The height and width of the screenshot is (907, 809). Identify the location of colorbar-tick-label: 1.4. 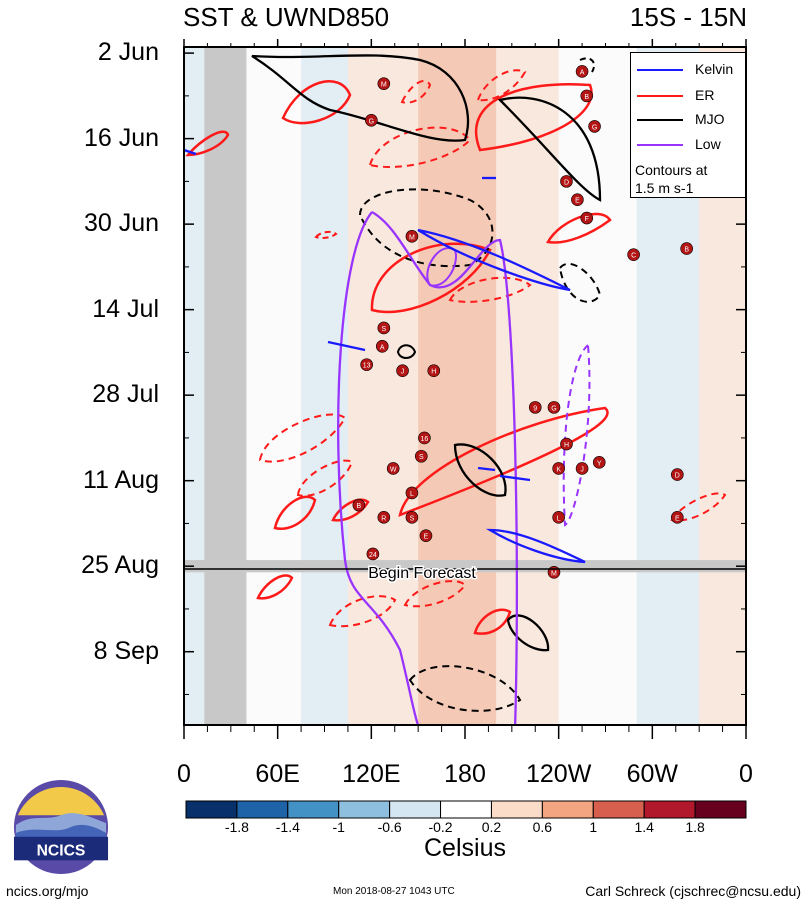
(644, 827).